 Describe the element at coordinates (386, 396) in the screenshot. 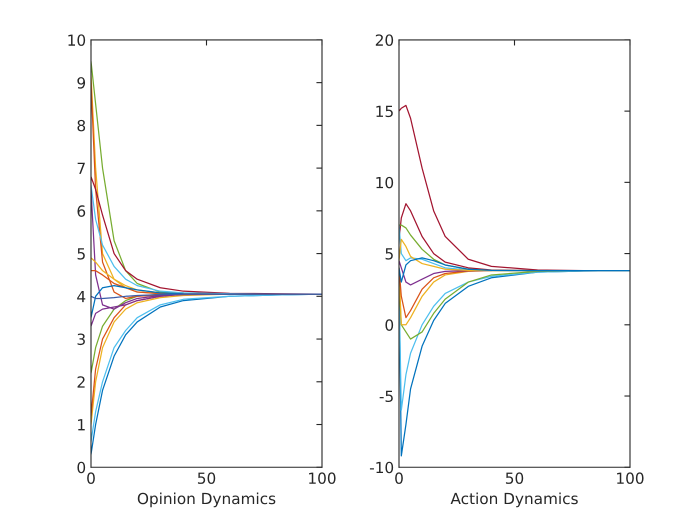

I see `y-tick-label: -5` at that location.